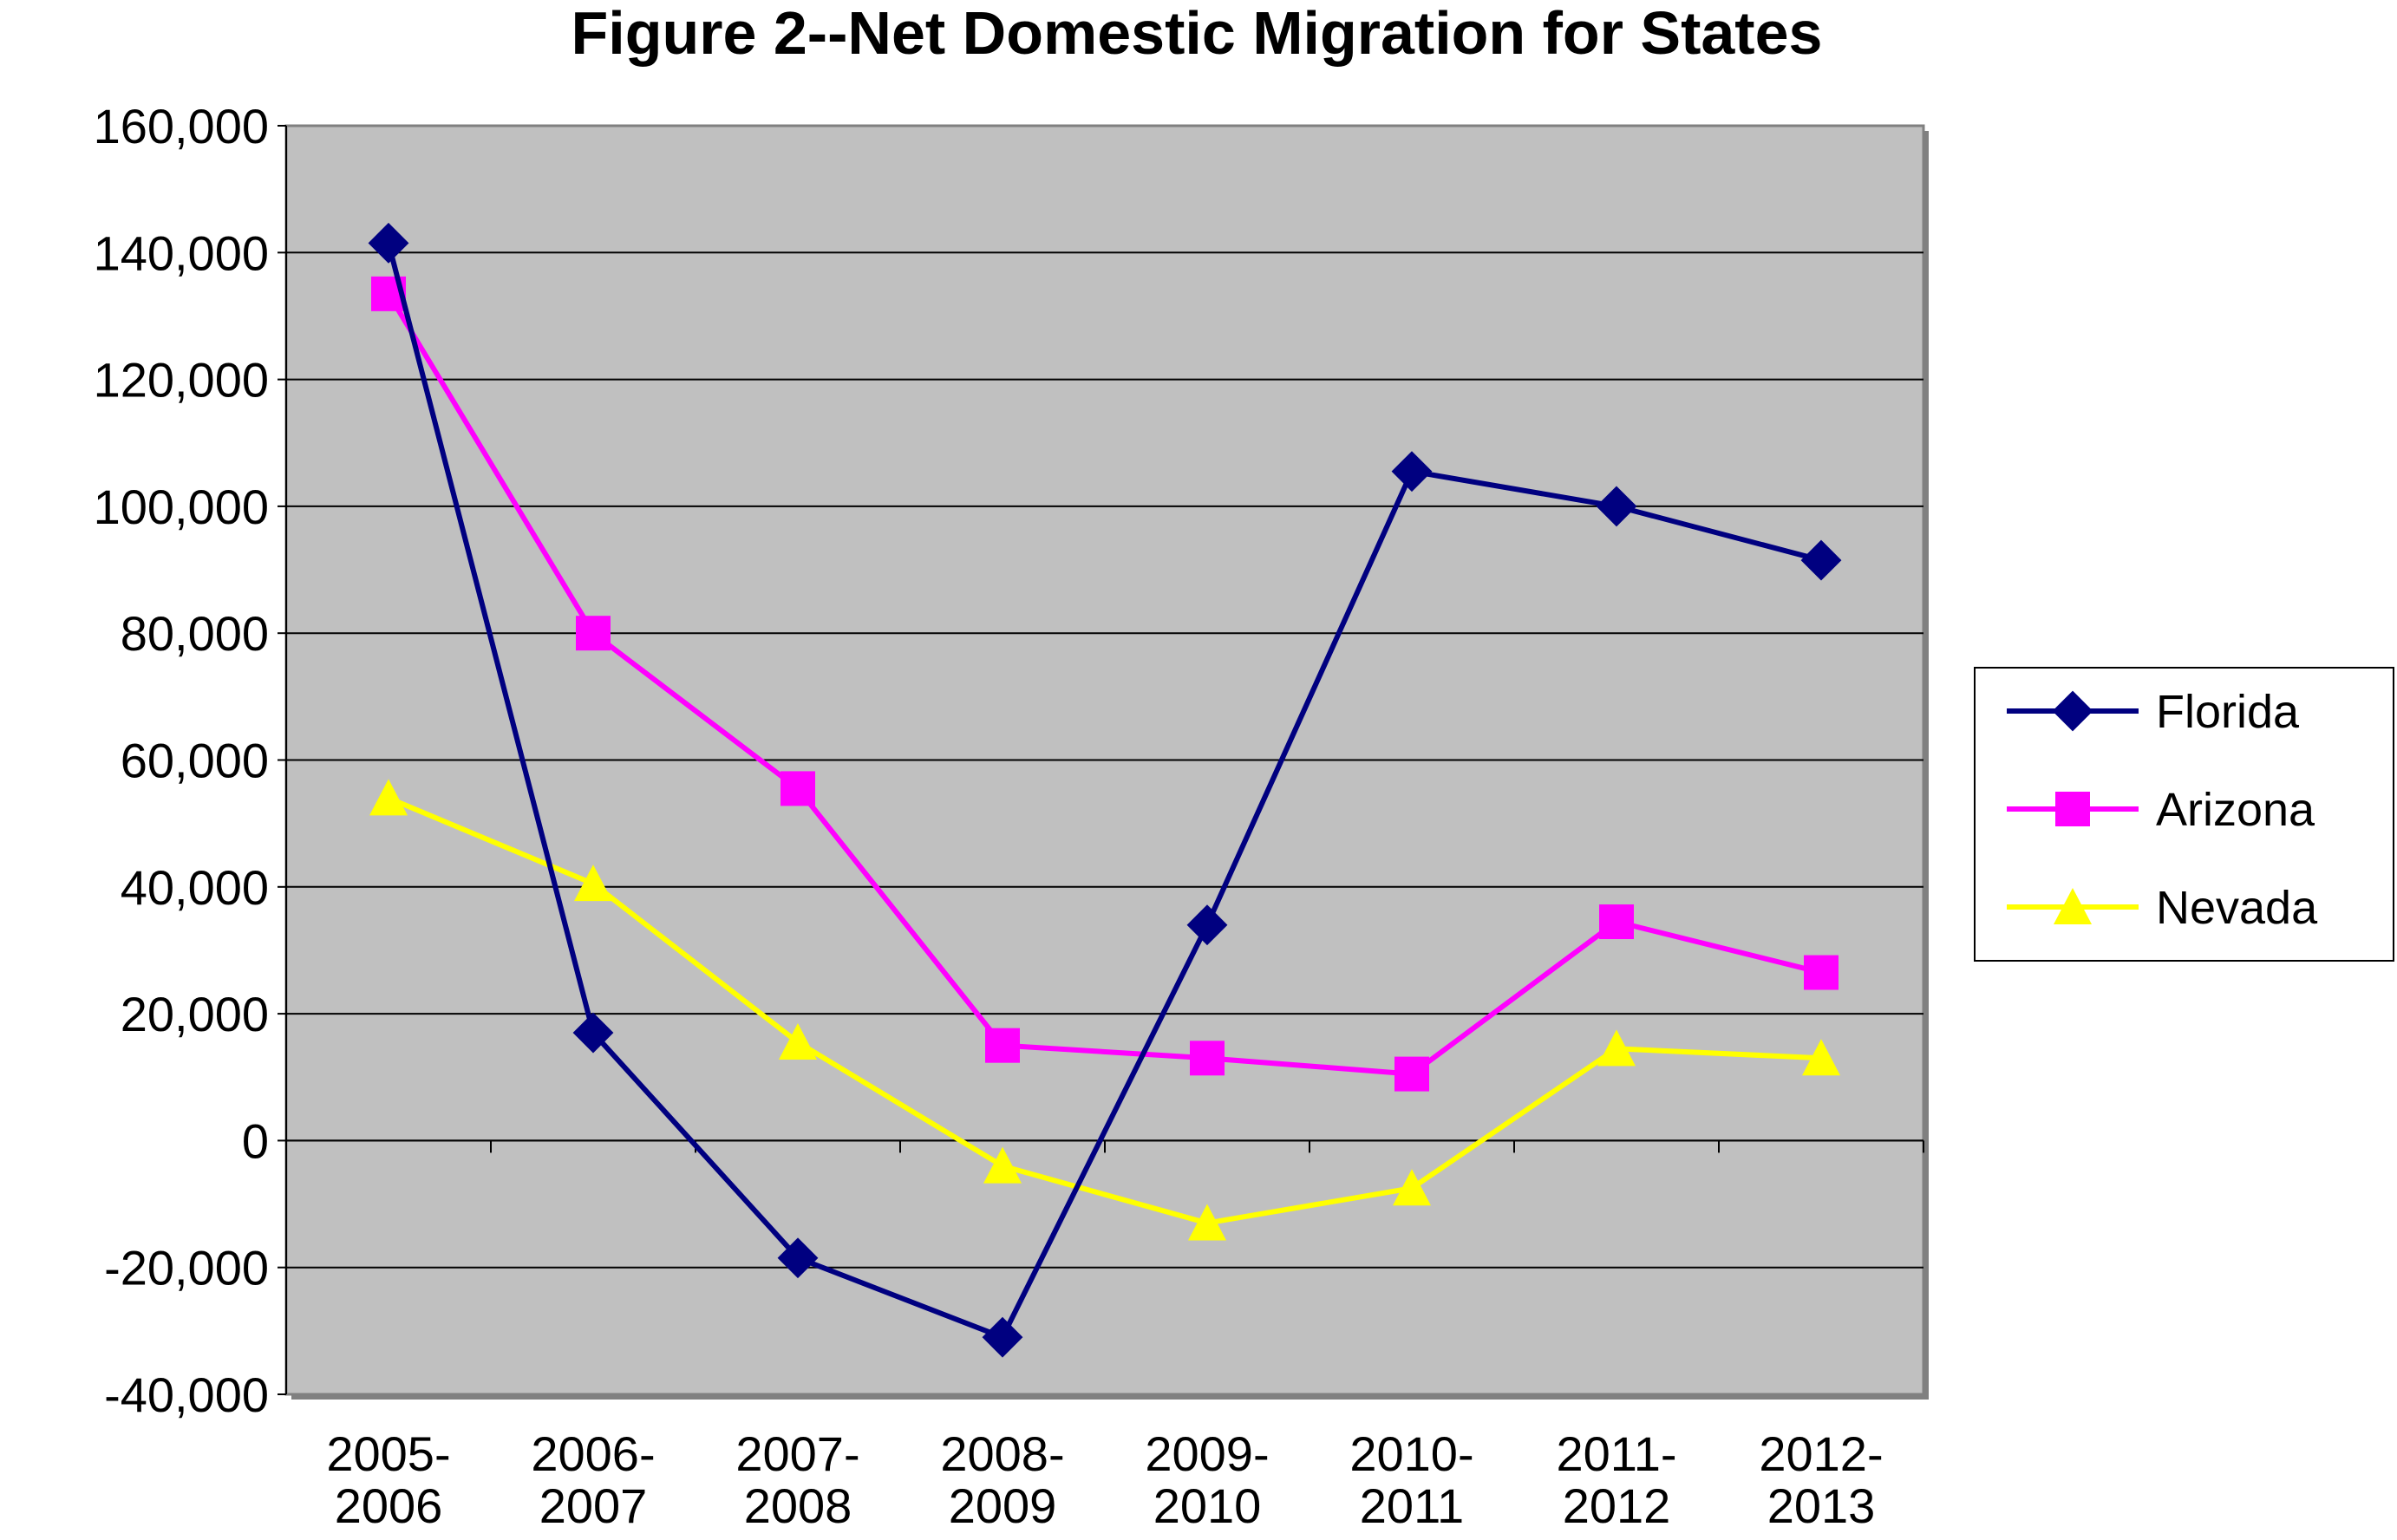  What do you see at coordinates (1821, 1479) in the screenshot?
I see `x-tick-label: 2012-2013` at bounding box center [1821, 1479].